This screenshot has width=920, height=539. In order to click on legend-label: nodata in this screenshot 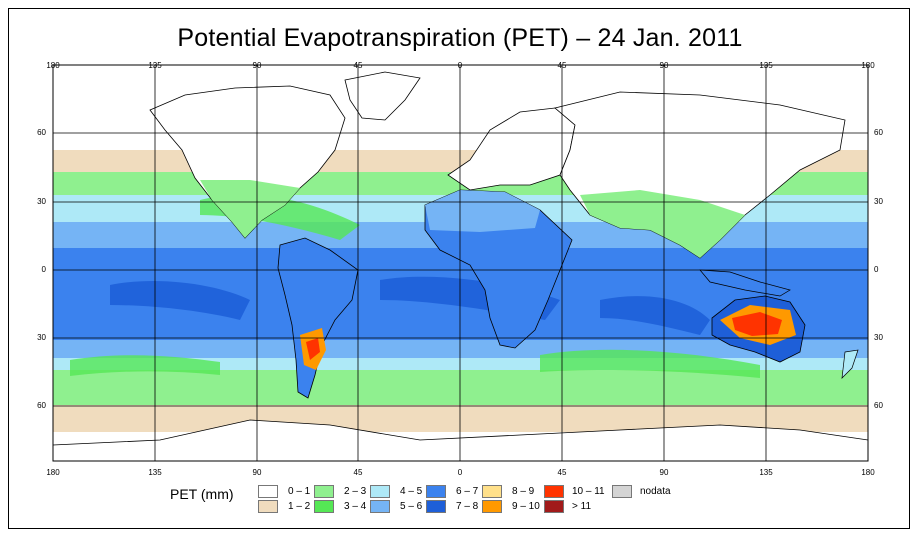, I will do `click(655, 491)`.